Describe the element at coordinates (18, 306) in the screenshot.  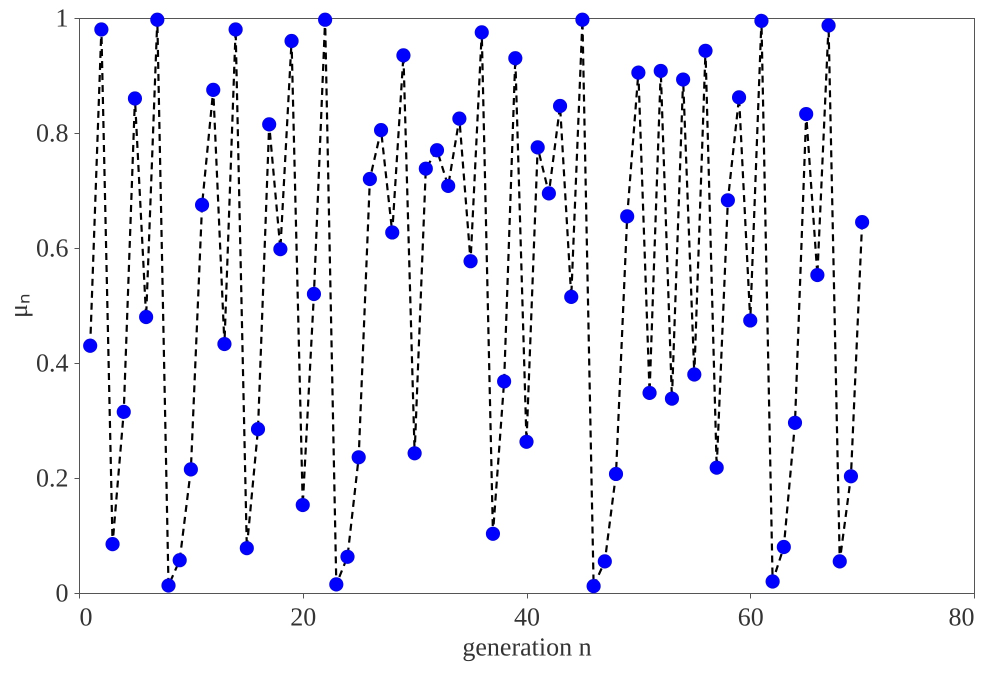
I see `y-axis-title: μₙ` at that location.